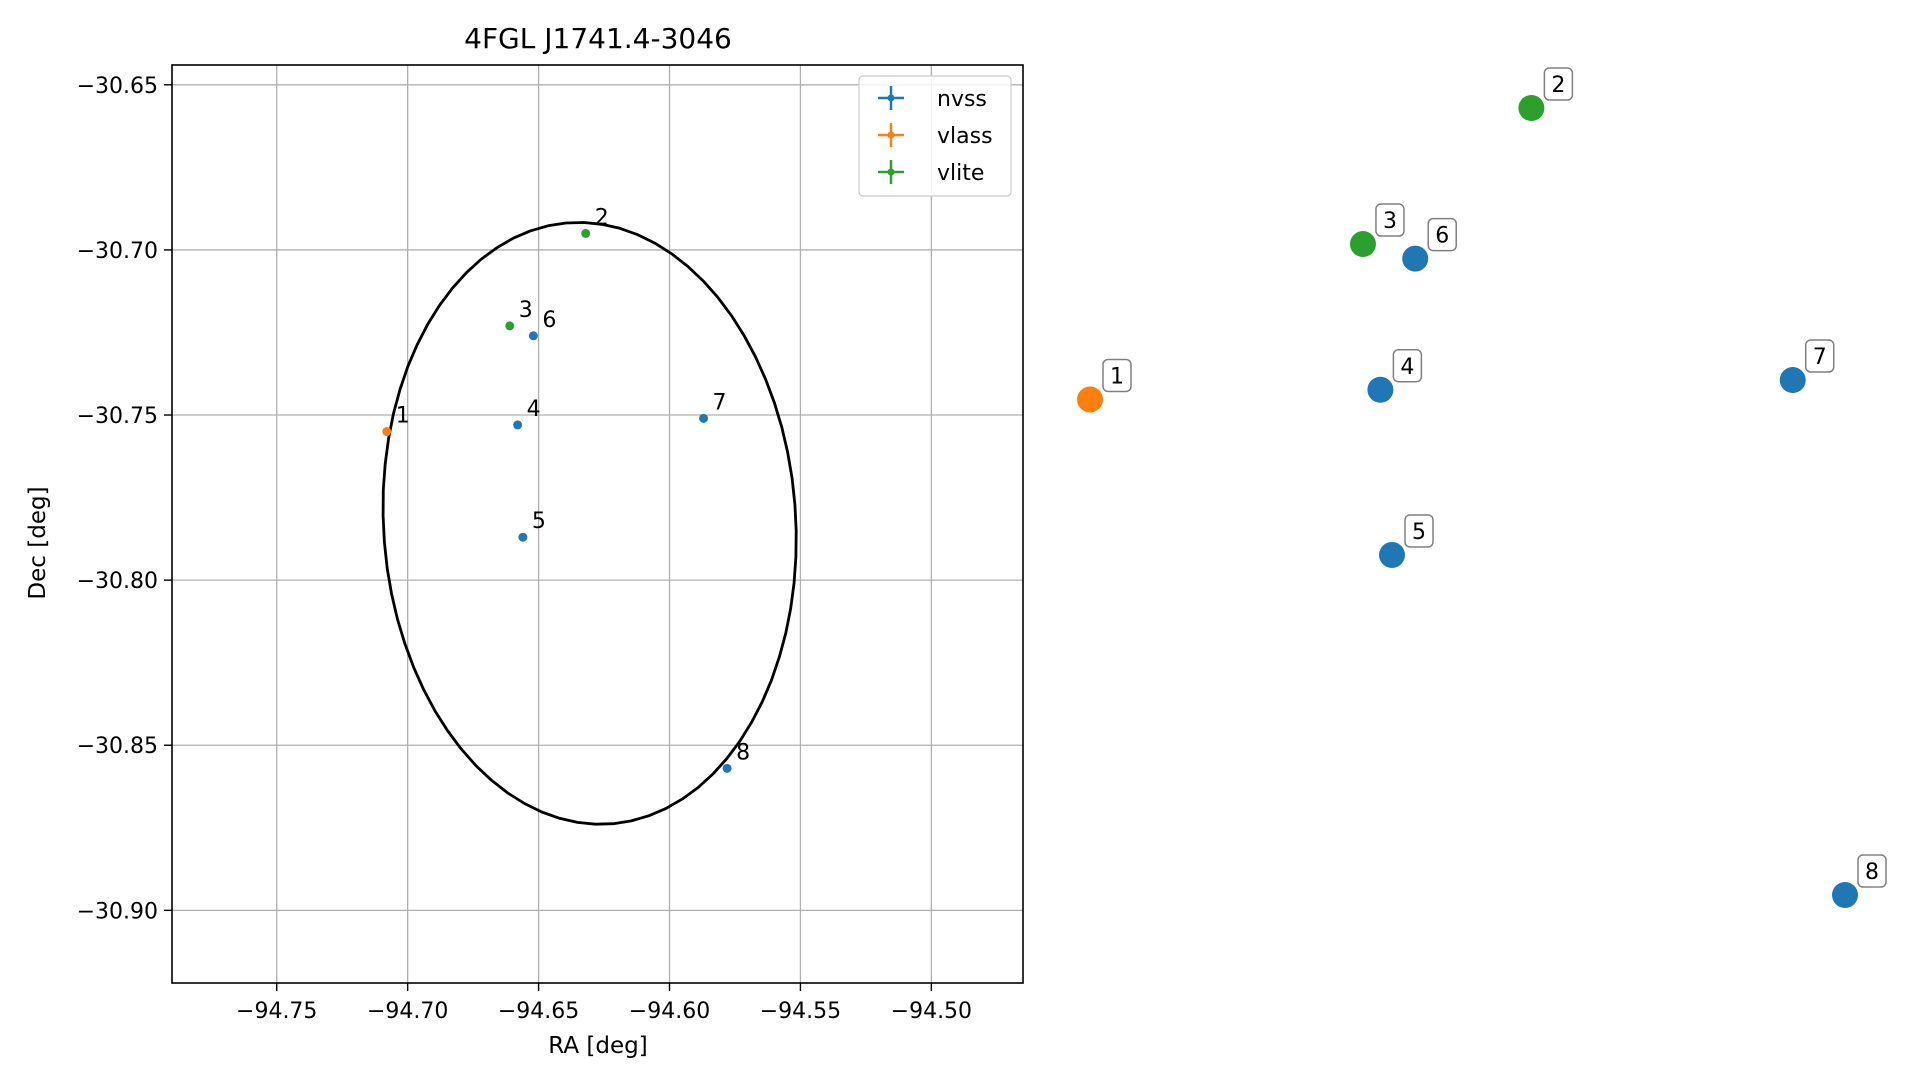 The width and height of the screenshot is (1919, 1080). Describe the element at coordinates (117, 251) in the screenshot. I see `y-tick-label: −30.70` at that location.